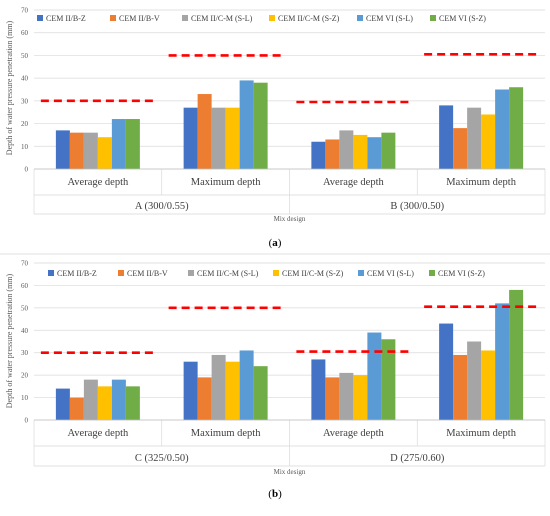 The width and height of the screenshot is (550, 516). Describe the element at coordinates (275, 494) in the screenshot. I see `panel-caption: (b)` at that location.